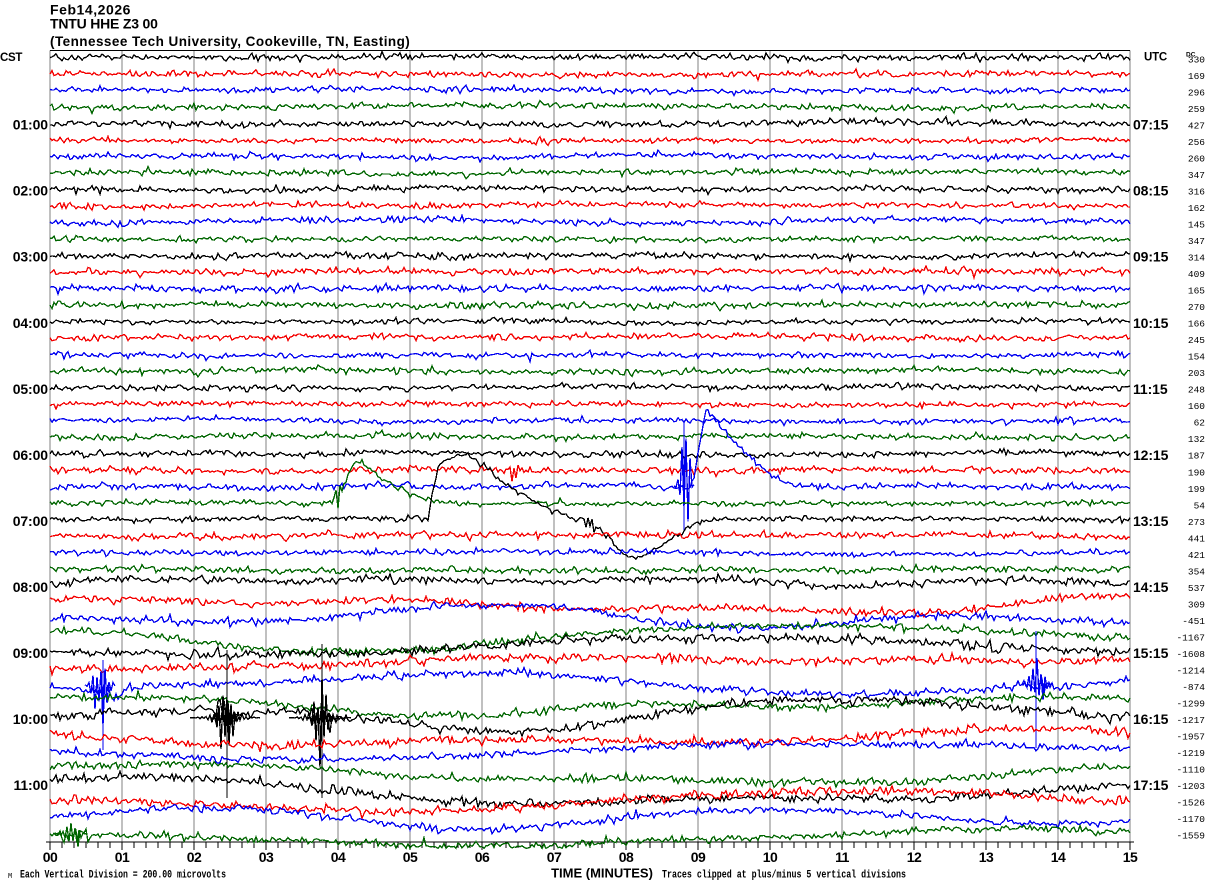 This screenshot has width=1210, height=886. I want to click on svg-text: 04:00, so click(31, 323).